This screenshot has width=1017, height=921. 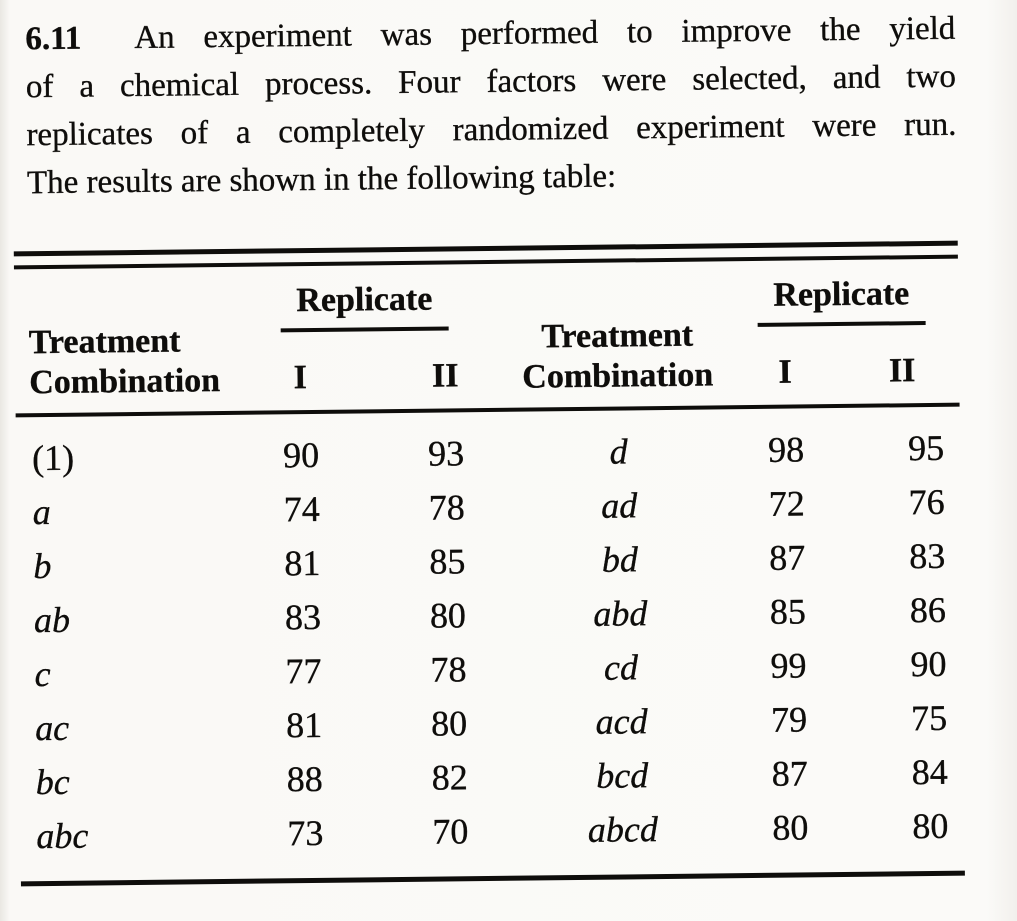 I want to click on treatment-cell: d, so click(x=618, y=451).